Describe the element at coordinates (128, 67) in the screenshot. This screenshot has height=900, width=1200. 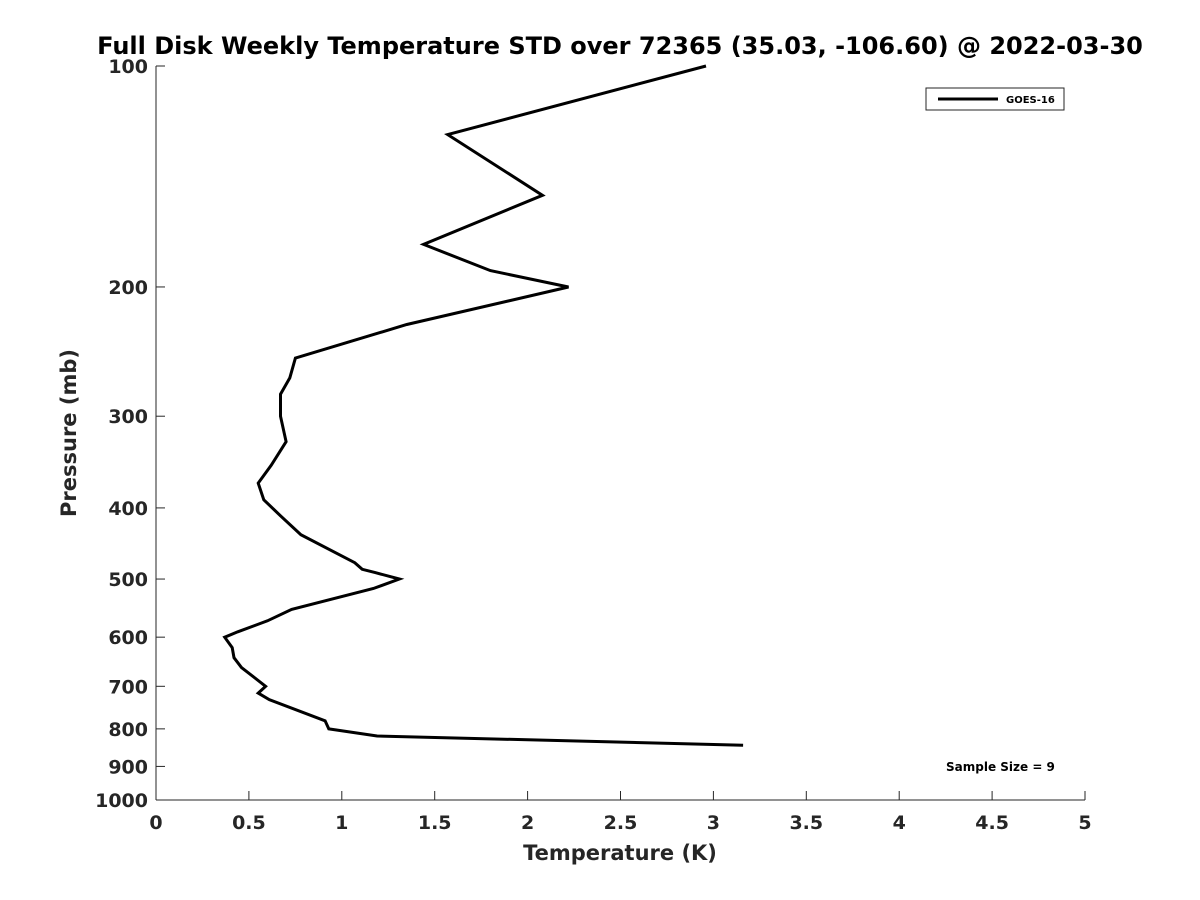
I see `y-tick-label: 100` at that location.